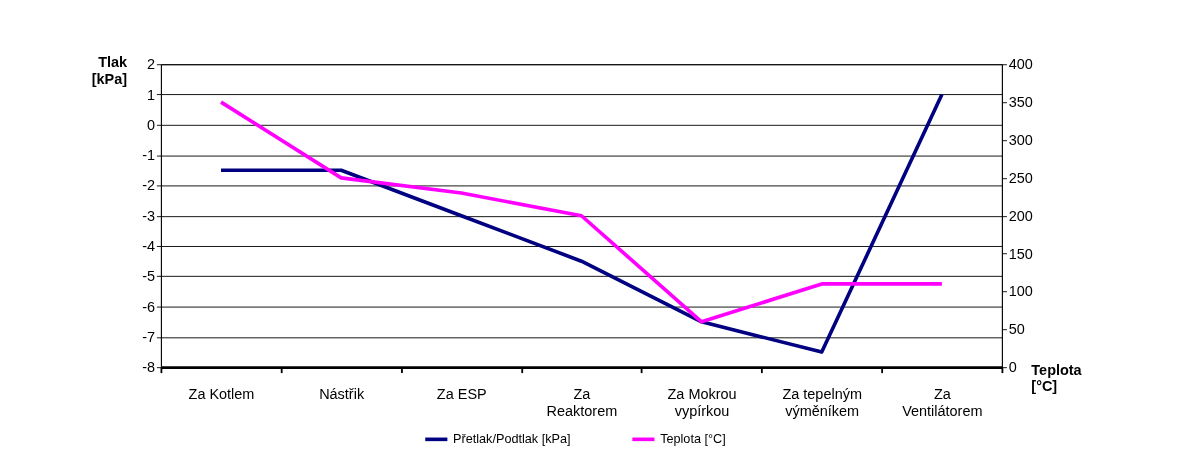  Describe the element at coordinates (149, 336) in the screenshot. I see `y-tick-label: -7` at that location.